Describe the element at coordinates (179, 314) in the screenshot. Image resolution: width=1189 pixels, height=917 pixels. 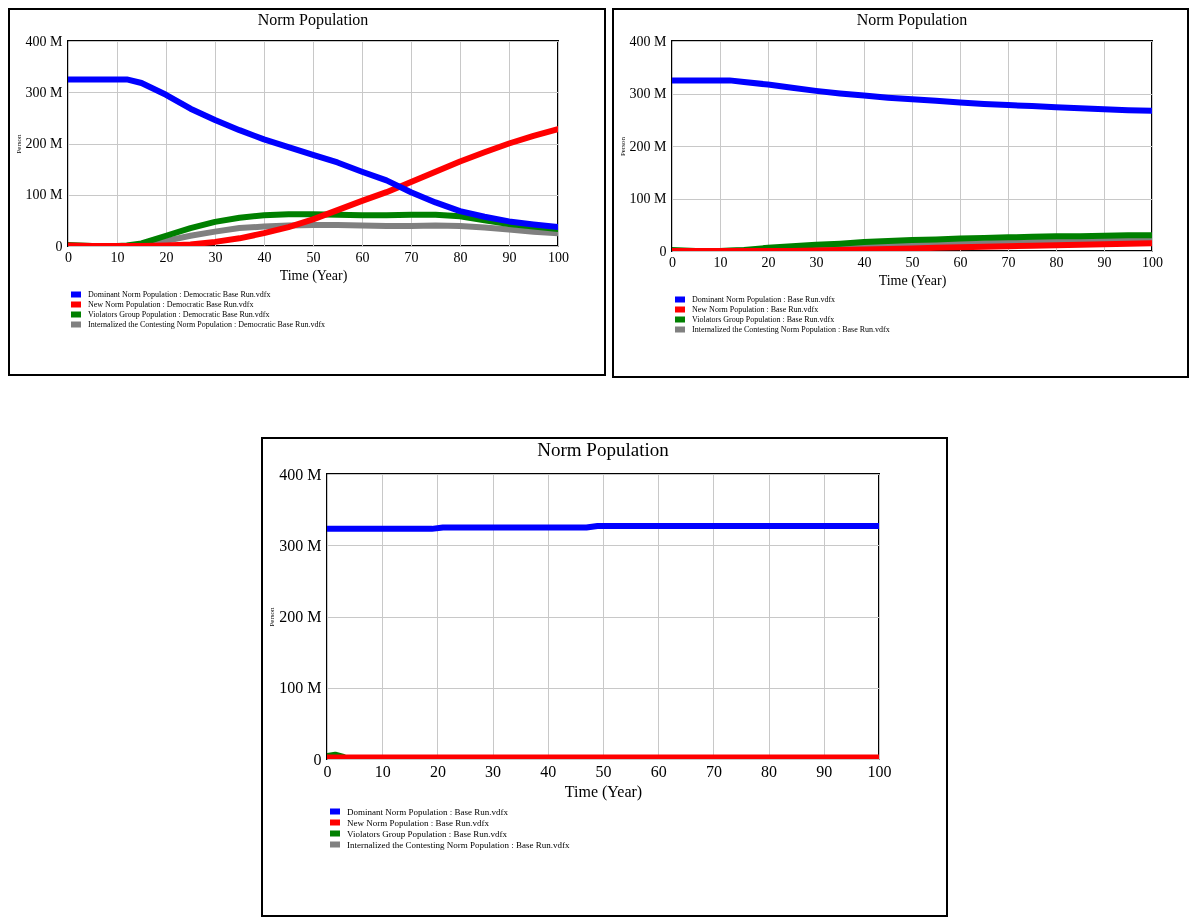
I see `legend-label: Violators Group Population : Democratic Base Run.vdfx` at that location.